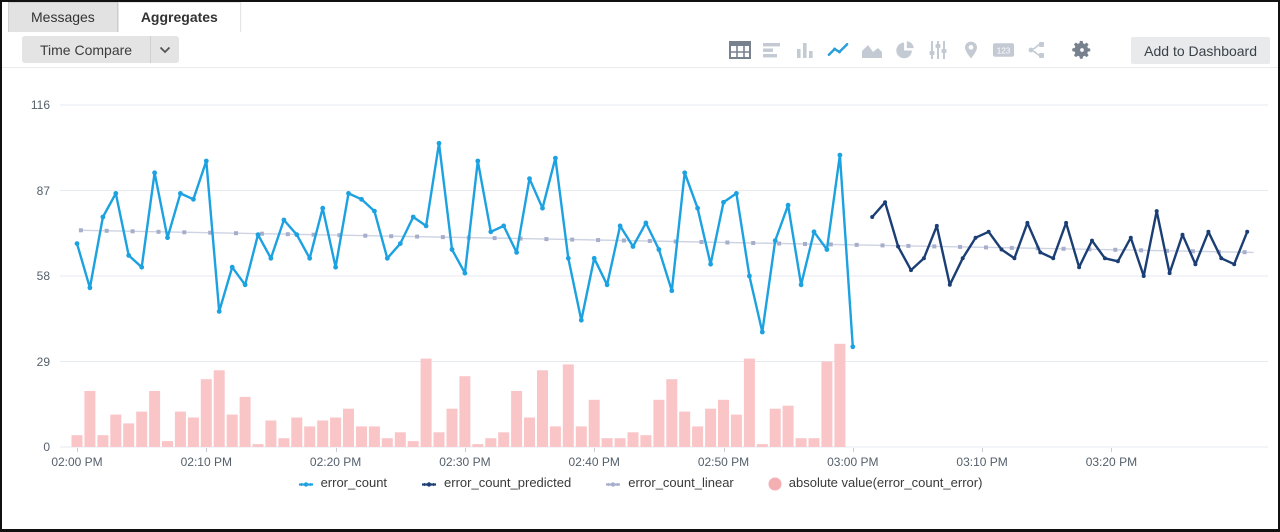  I want to click on aggregates-toolbar: Time Compare 123 Add to Dashboard, so click(640, 50).